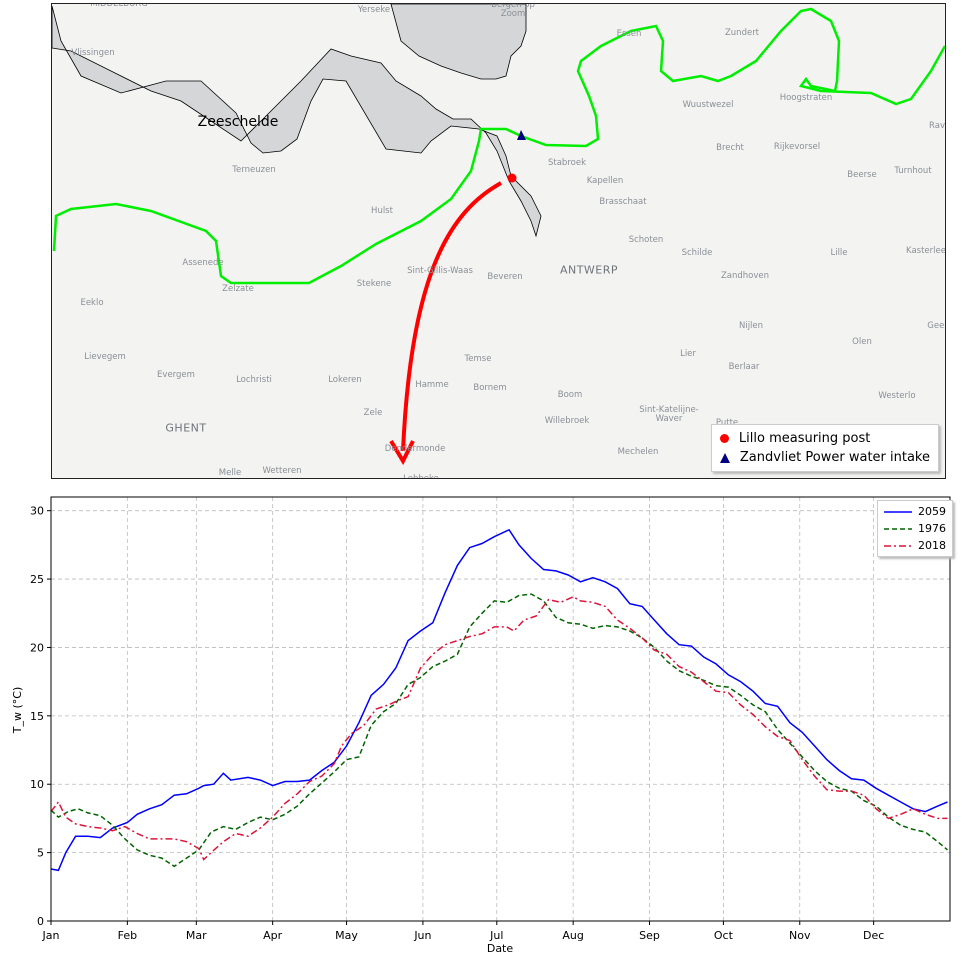 The image size is (969, 980). I want to click on place-label: Yerseke, so click(374, 10).